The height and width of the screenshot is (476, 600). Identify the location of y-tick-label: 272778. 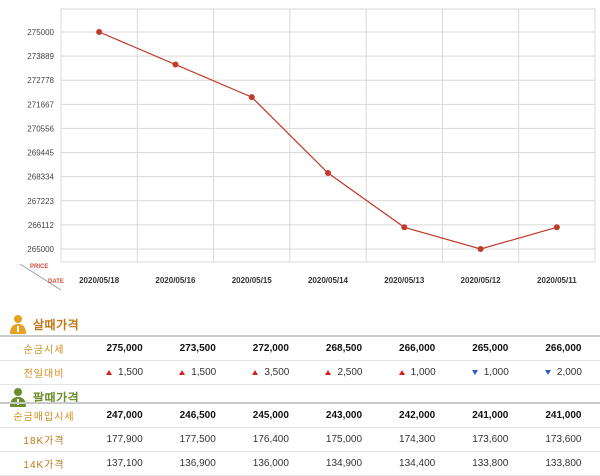
(40, 80).